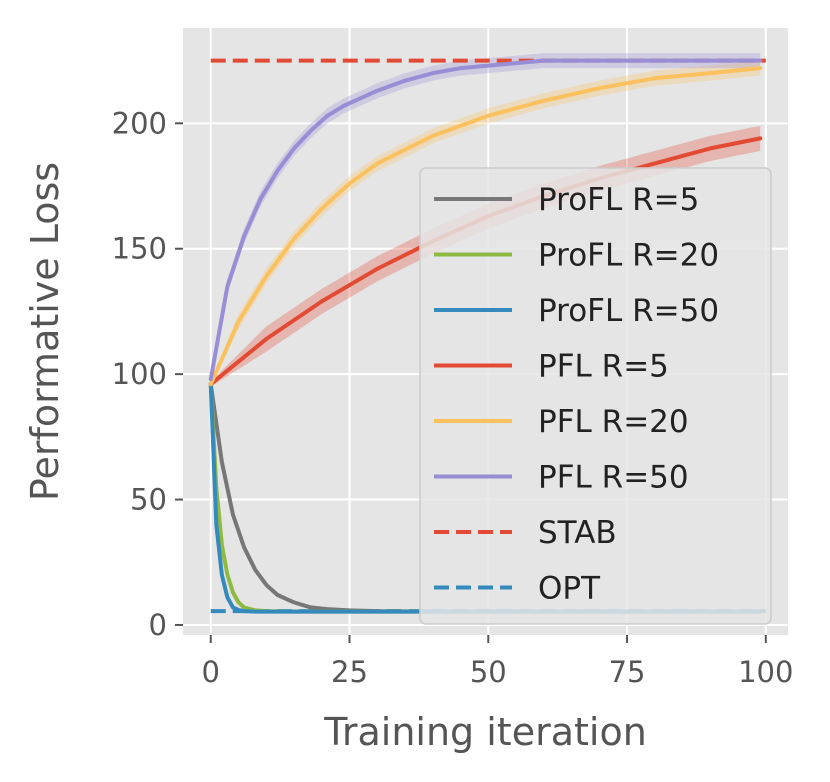  Describe the element at coordinates (139, 123) in the screenshot. I see `y-tick-label: 200` at that location.